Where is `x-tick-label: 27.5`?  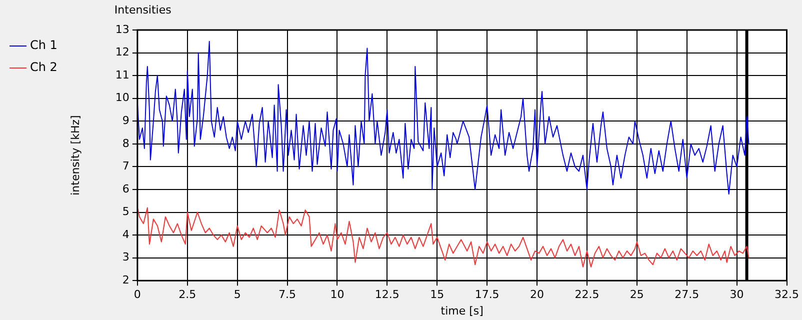
x-tick-label: 27.5 is located at coordinates (687, 295).